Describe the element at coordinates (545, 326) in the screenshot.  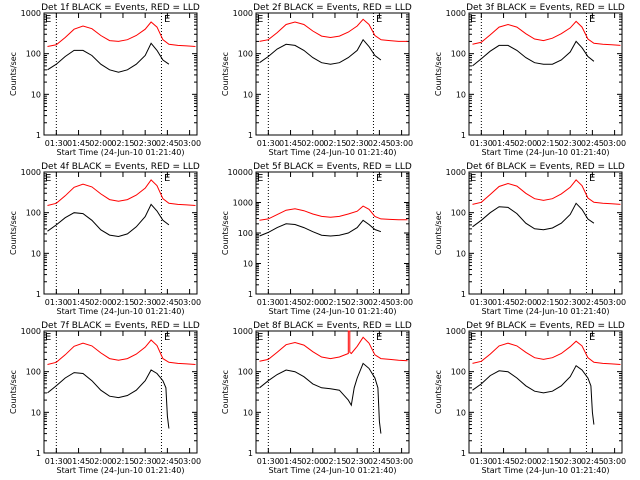
I see `panel-title: Det 9f BLACK = Events, RED = LLD` at that location.